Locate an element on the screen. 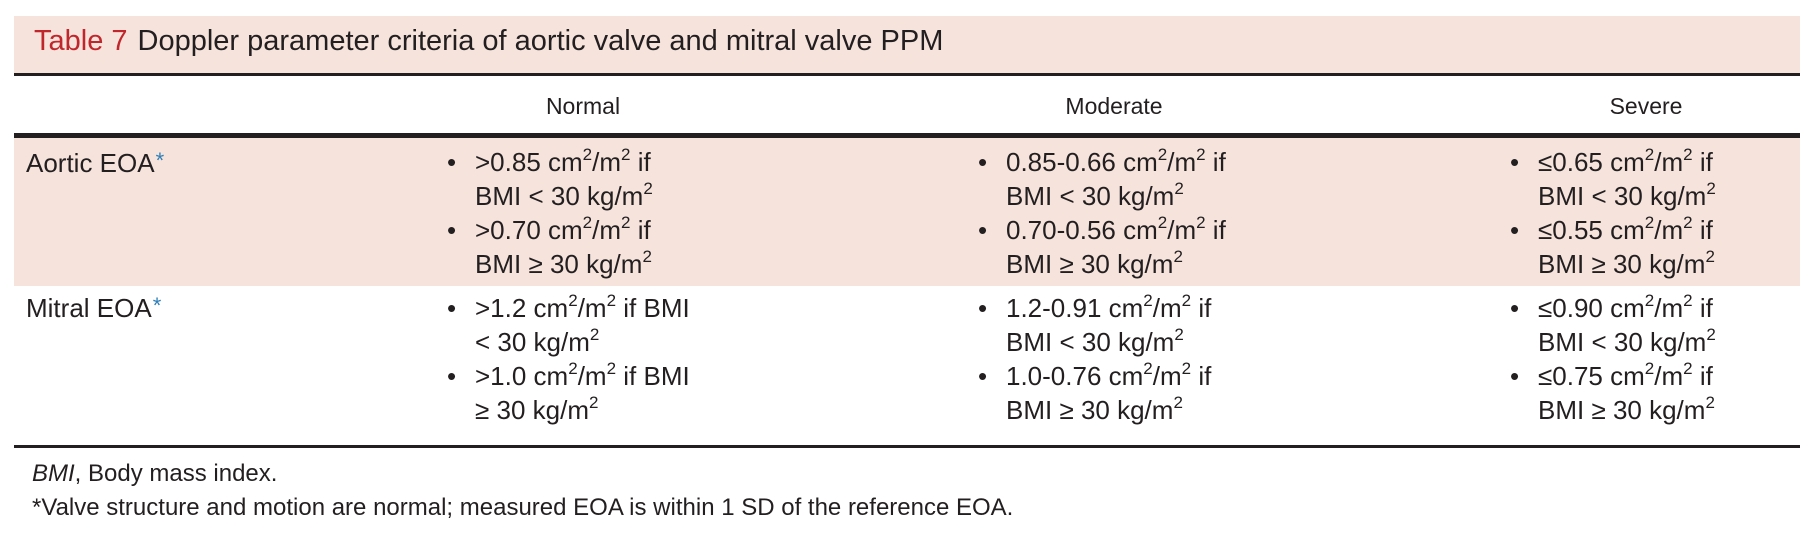 The image size is (1800, 540). top-rule is located at coordinates (907, 74).